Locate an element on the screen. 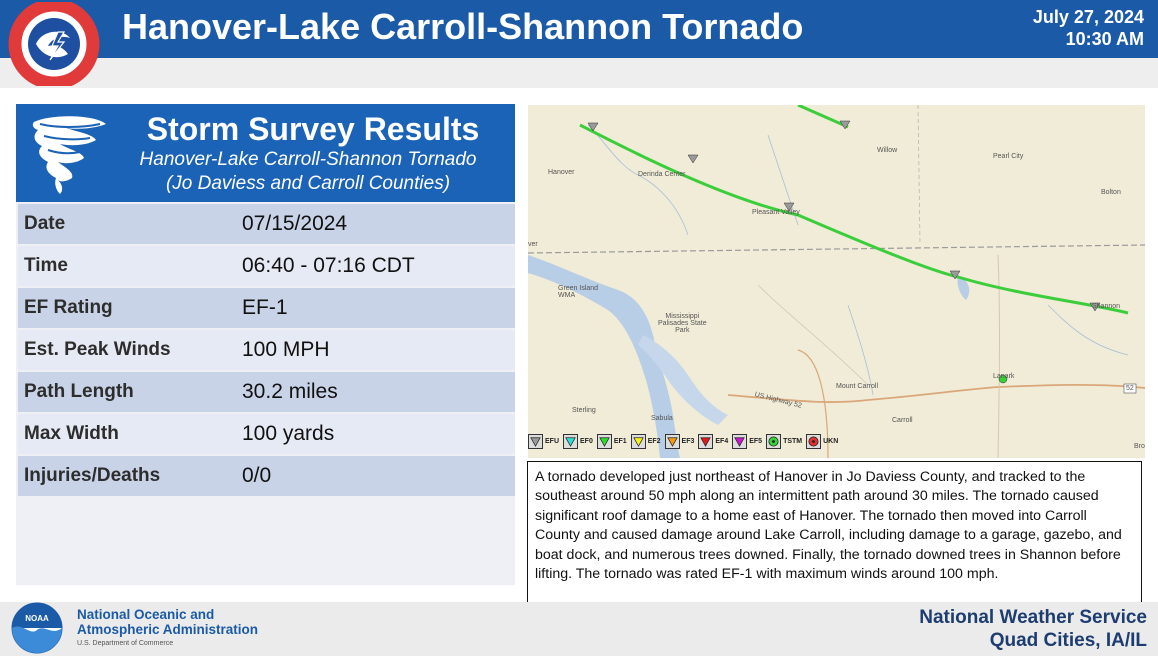  ef4-triangle-icon is located at coordinates (706, 441).